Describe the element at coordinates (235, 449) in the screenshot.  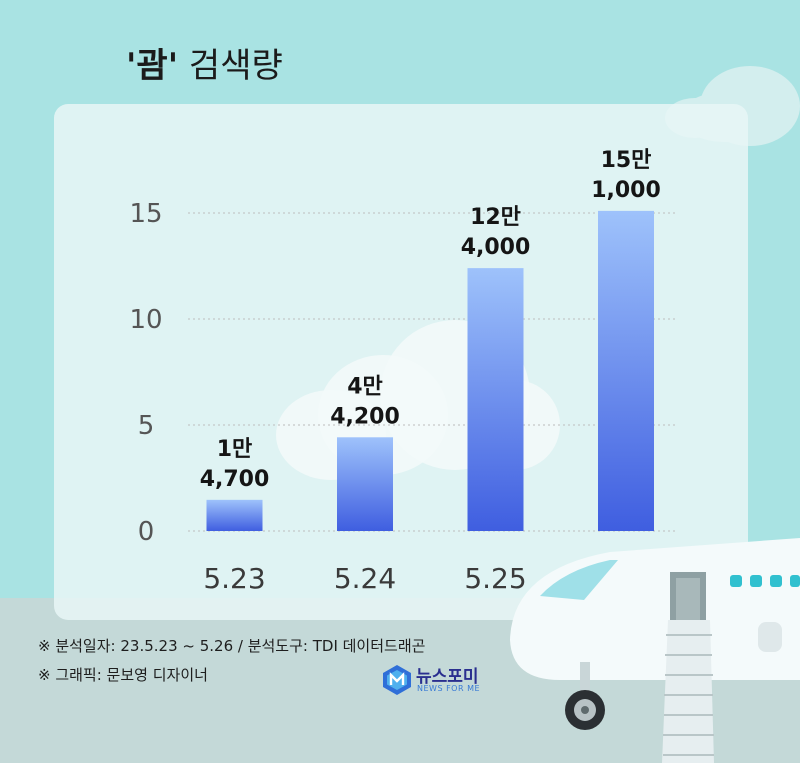
I see `data-label: 1만` at that location.